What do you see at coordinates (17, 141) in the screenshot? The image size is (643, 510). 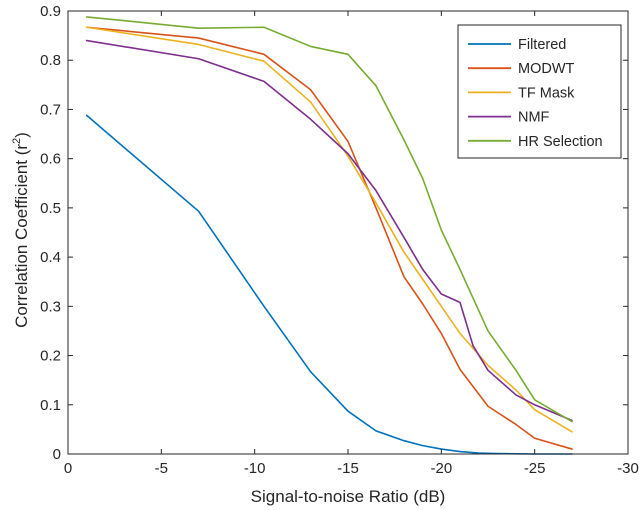 I see `y-axis-label-superscript: 2` at bounding box center [17, 141].